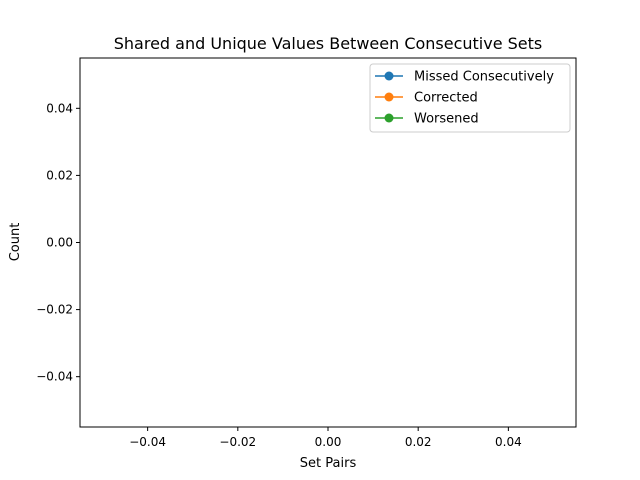 This screenshot has height=480, width=640. I want to click on x-tick-label: 0.02, so click(418, 442).